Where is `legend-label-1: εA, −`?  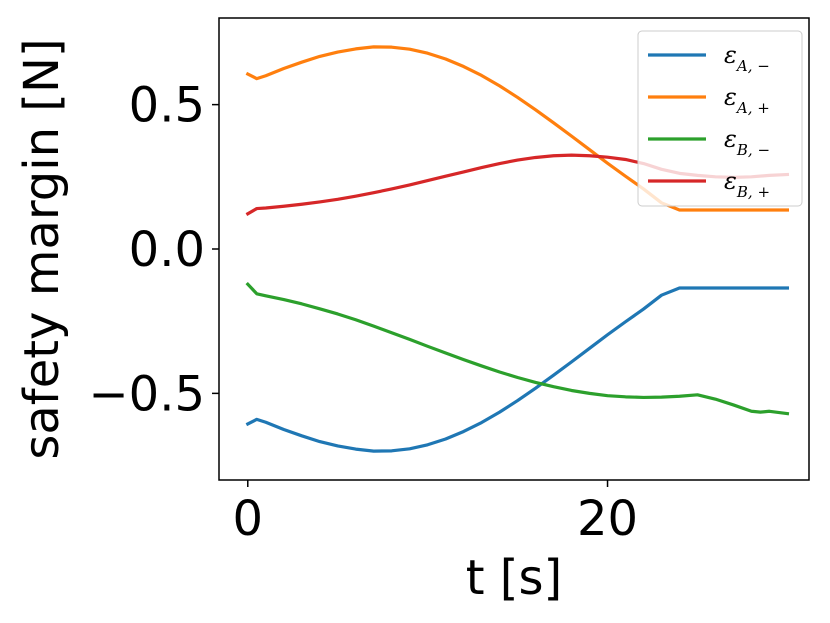
legend-label-1: εA, − is located at coordinates (747, 58).